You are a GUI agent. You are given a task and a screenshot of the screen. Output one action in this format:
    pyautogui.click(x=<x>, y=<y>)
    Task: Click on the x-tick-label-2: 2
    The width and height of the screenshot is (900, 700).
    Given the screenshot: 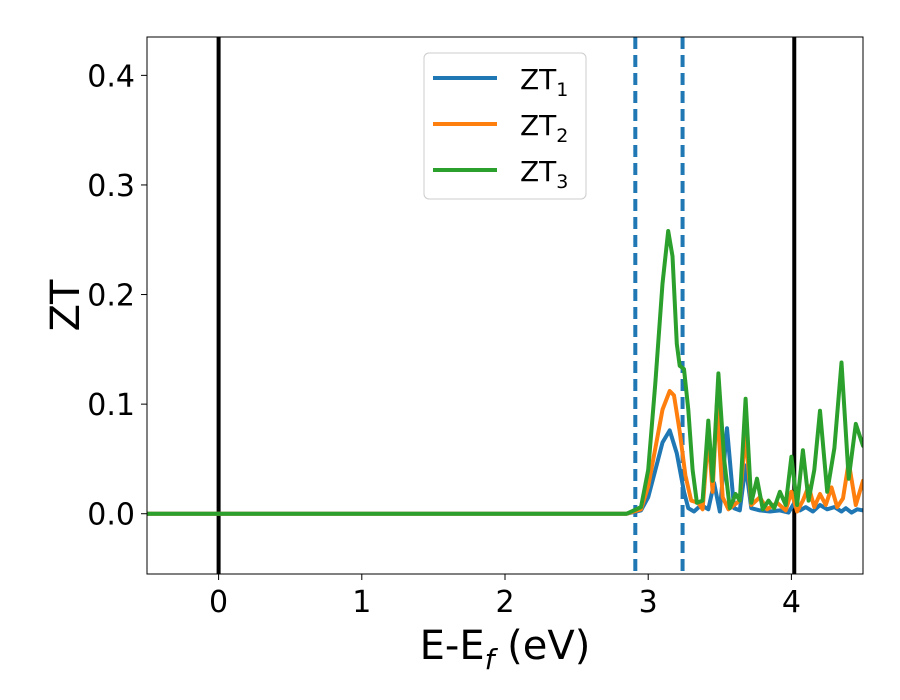 What is the action you would take?
    pyautogui.click(x=504, y=602)
    